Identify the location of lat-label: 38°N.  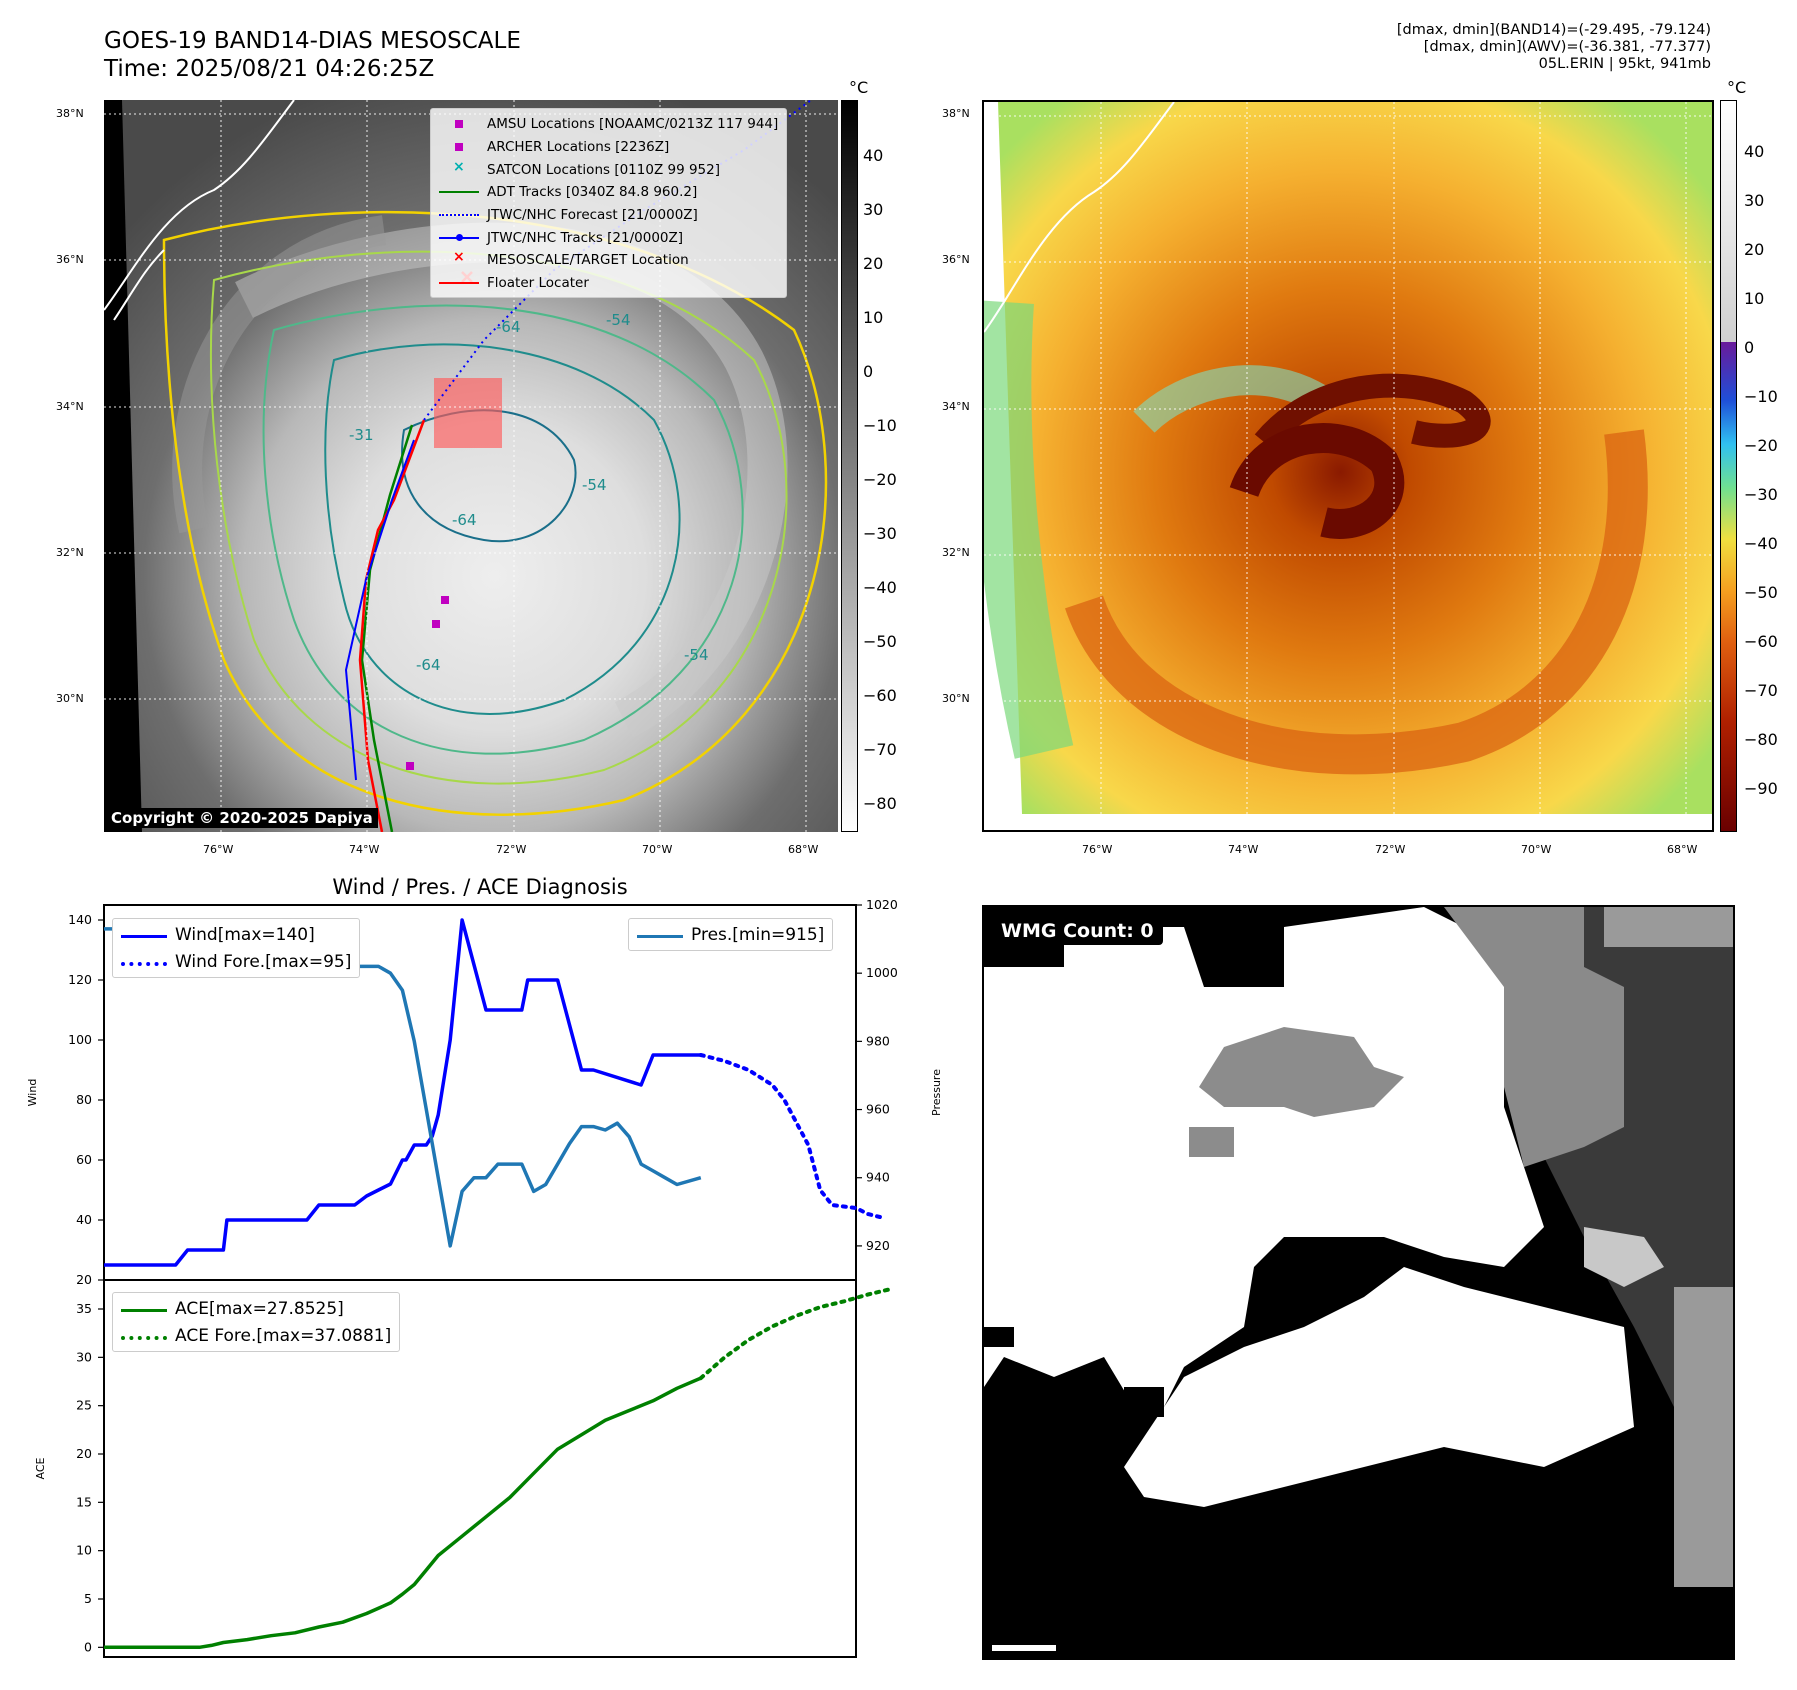
(70, 113).